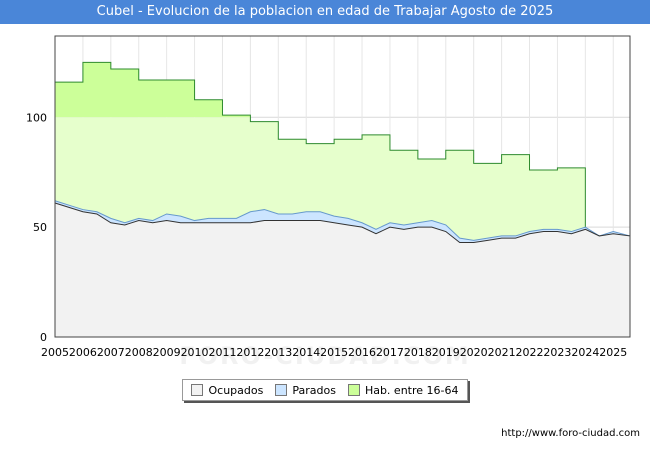  What do you see at coordinates (281, 390) in the screenshot?
I see `legend-swatch-parados` at bounding box center [281, 390].